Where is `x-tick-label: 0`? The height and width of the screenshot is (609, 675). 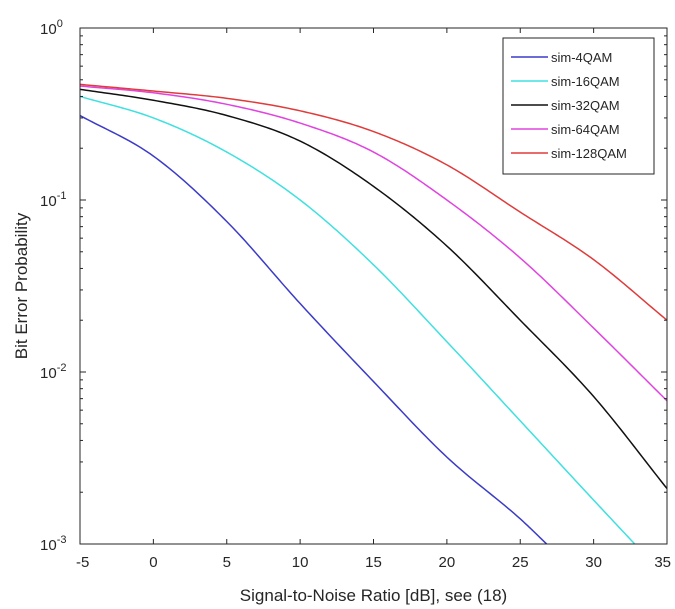 x-tick-label: 0 is located at coordinates (153, 562).